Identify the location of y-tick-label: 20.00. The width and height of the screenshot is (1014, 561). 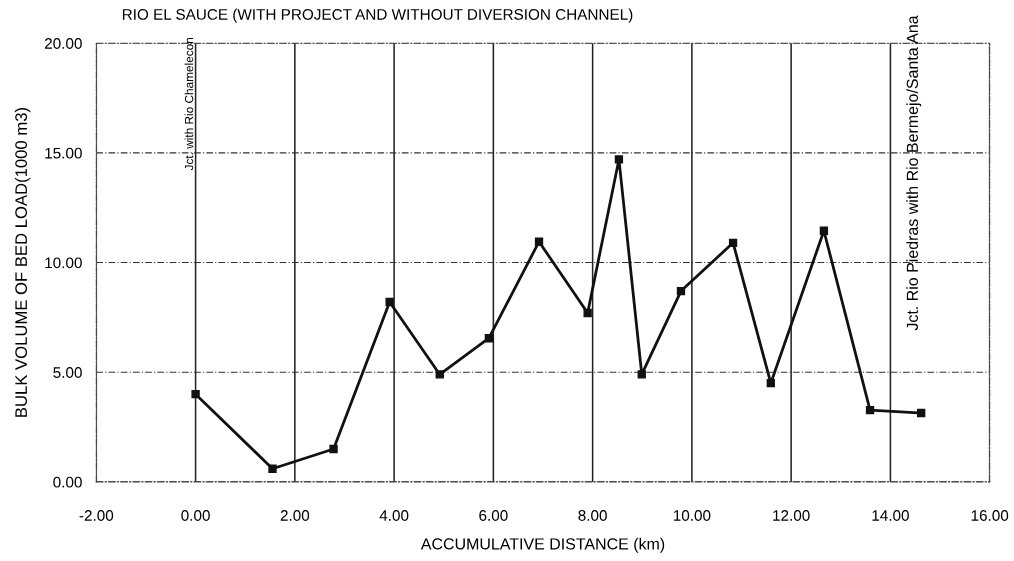
(63, 43).